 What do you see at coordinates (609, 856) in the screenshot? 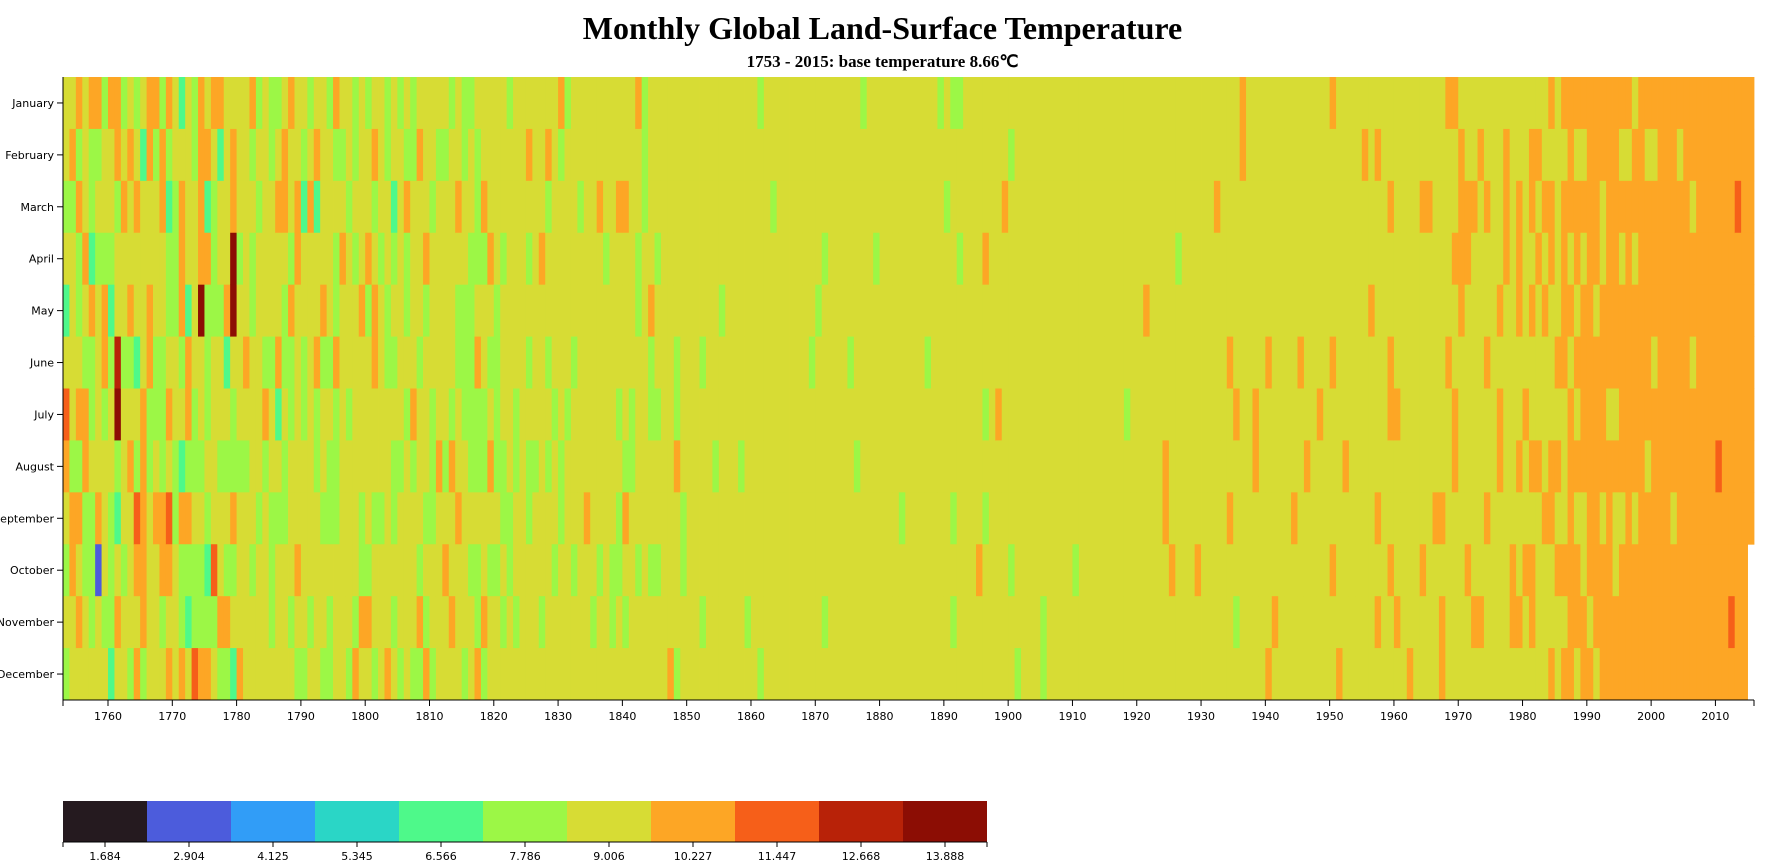
I see `legend-tick-label: 9.006` at bounding box center [609, 856].